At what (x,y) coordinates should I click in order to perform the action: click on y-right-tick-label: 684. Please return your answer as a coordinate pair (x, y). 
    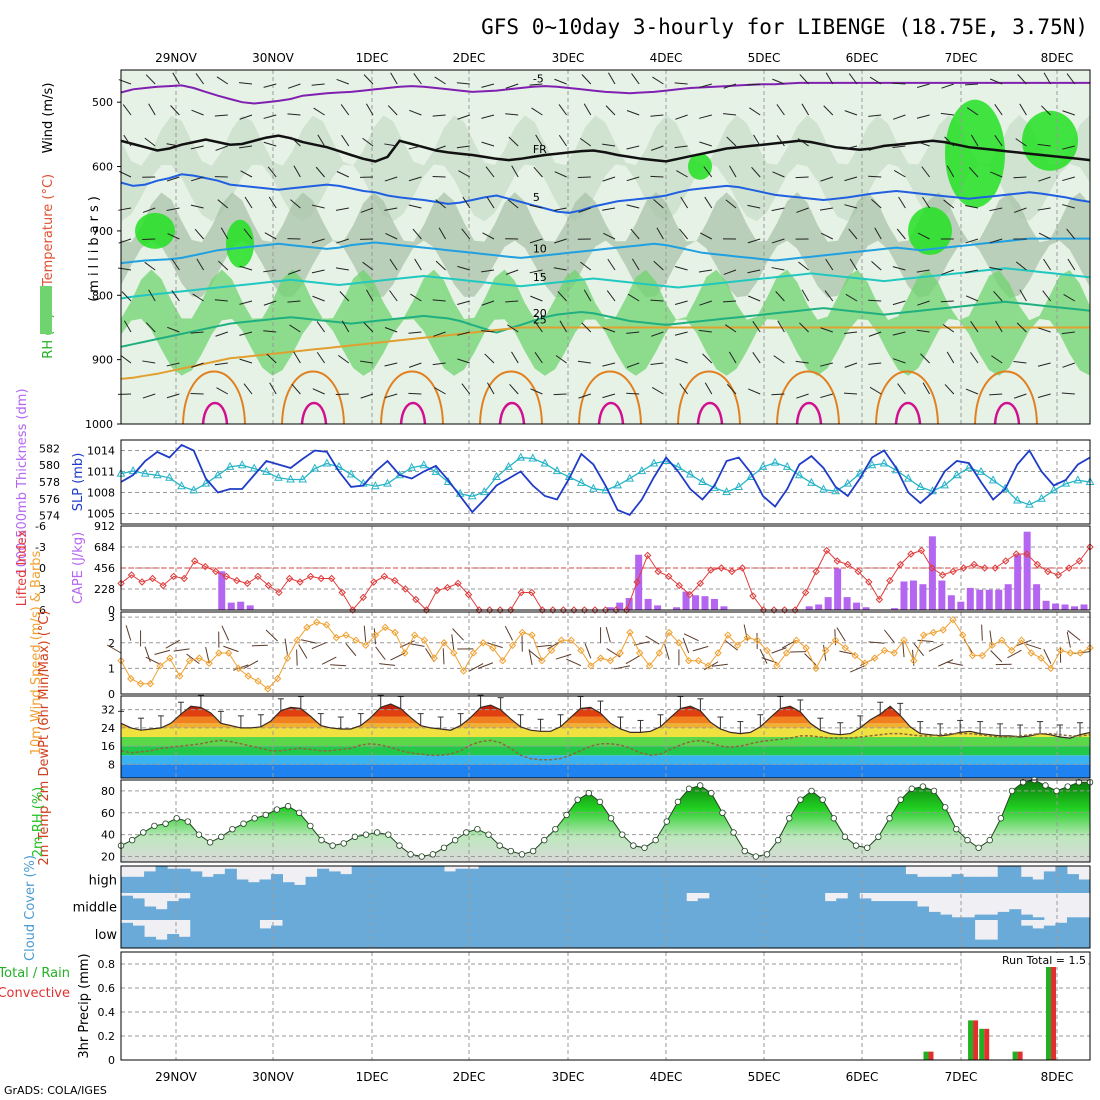
    Looking at the image, I should click on (104, 547).